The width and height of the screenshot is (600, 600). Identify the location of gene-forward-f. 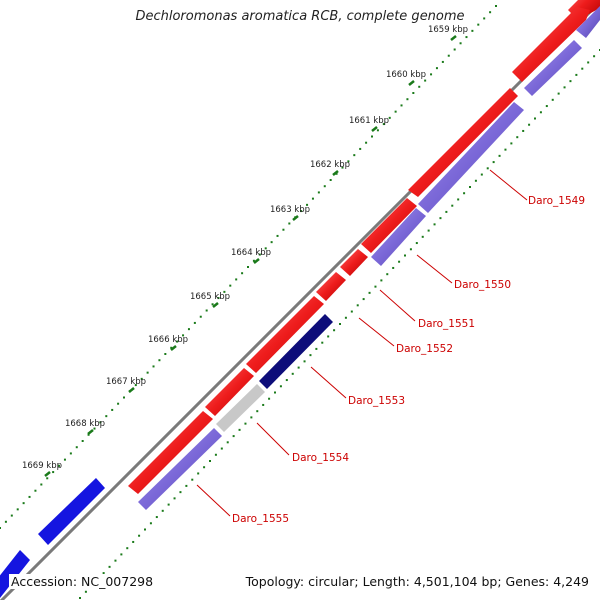
(285, 334).